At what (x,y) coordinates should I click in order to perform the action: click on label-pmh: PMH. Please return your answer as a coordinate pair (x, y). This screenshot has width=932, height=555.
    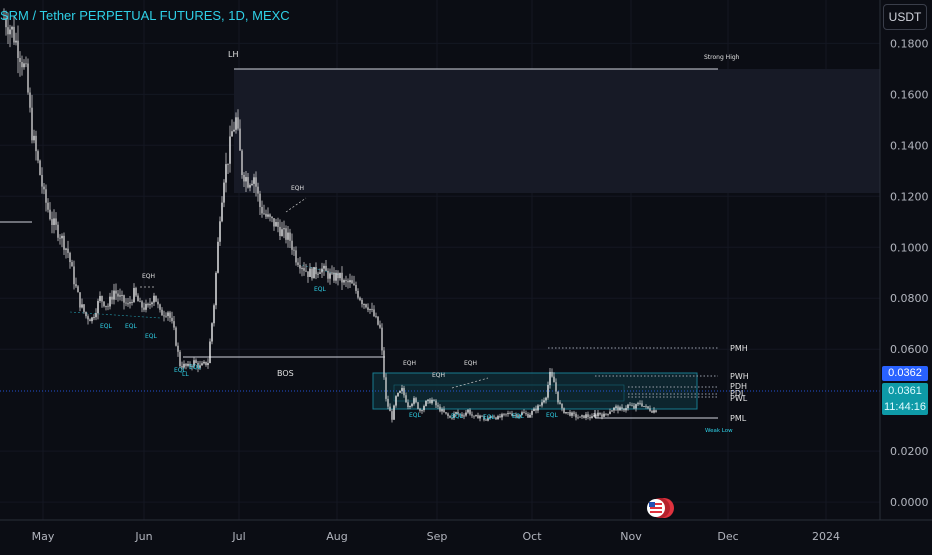
    Looking at the image, I should click on (739, 348).